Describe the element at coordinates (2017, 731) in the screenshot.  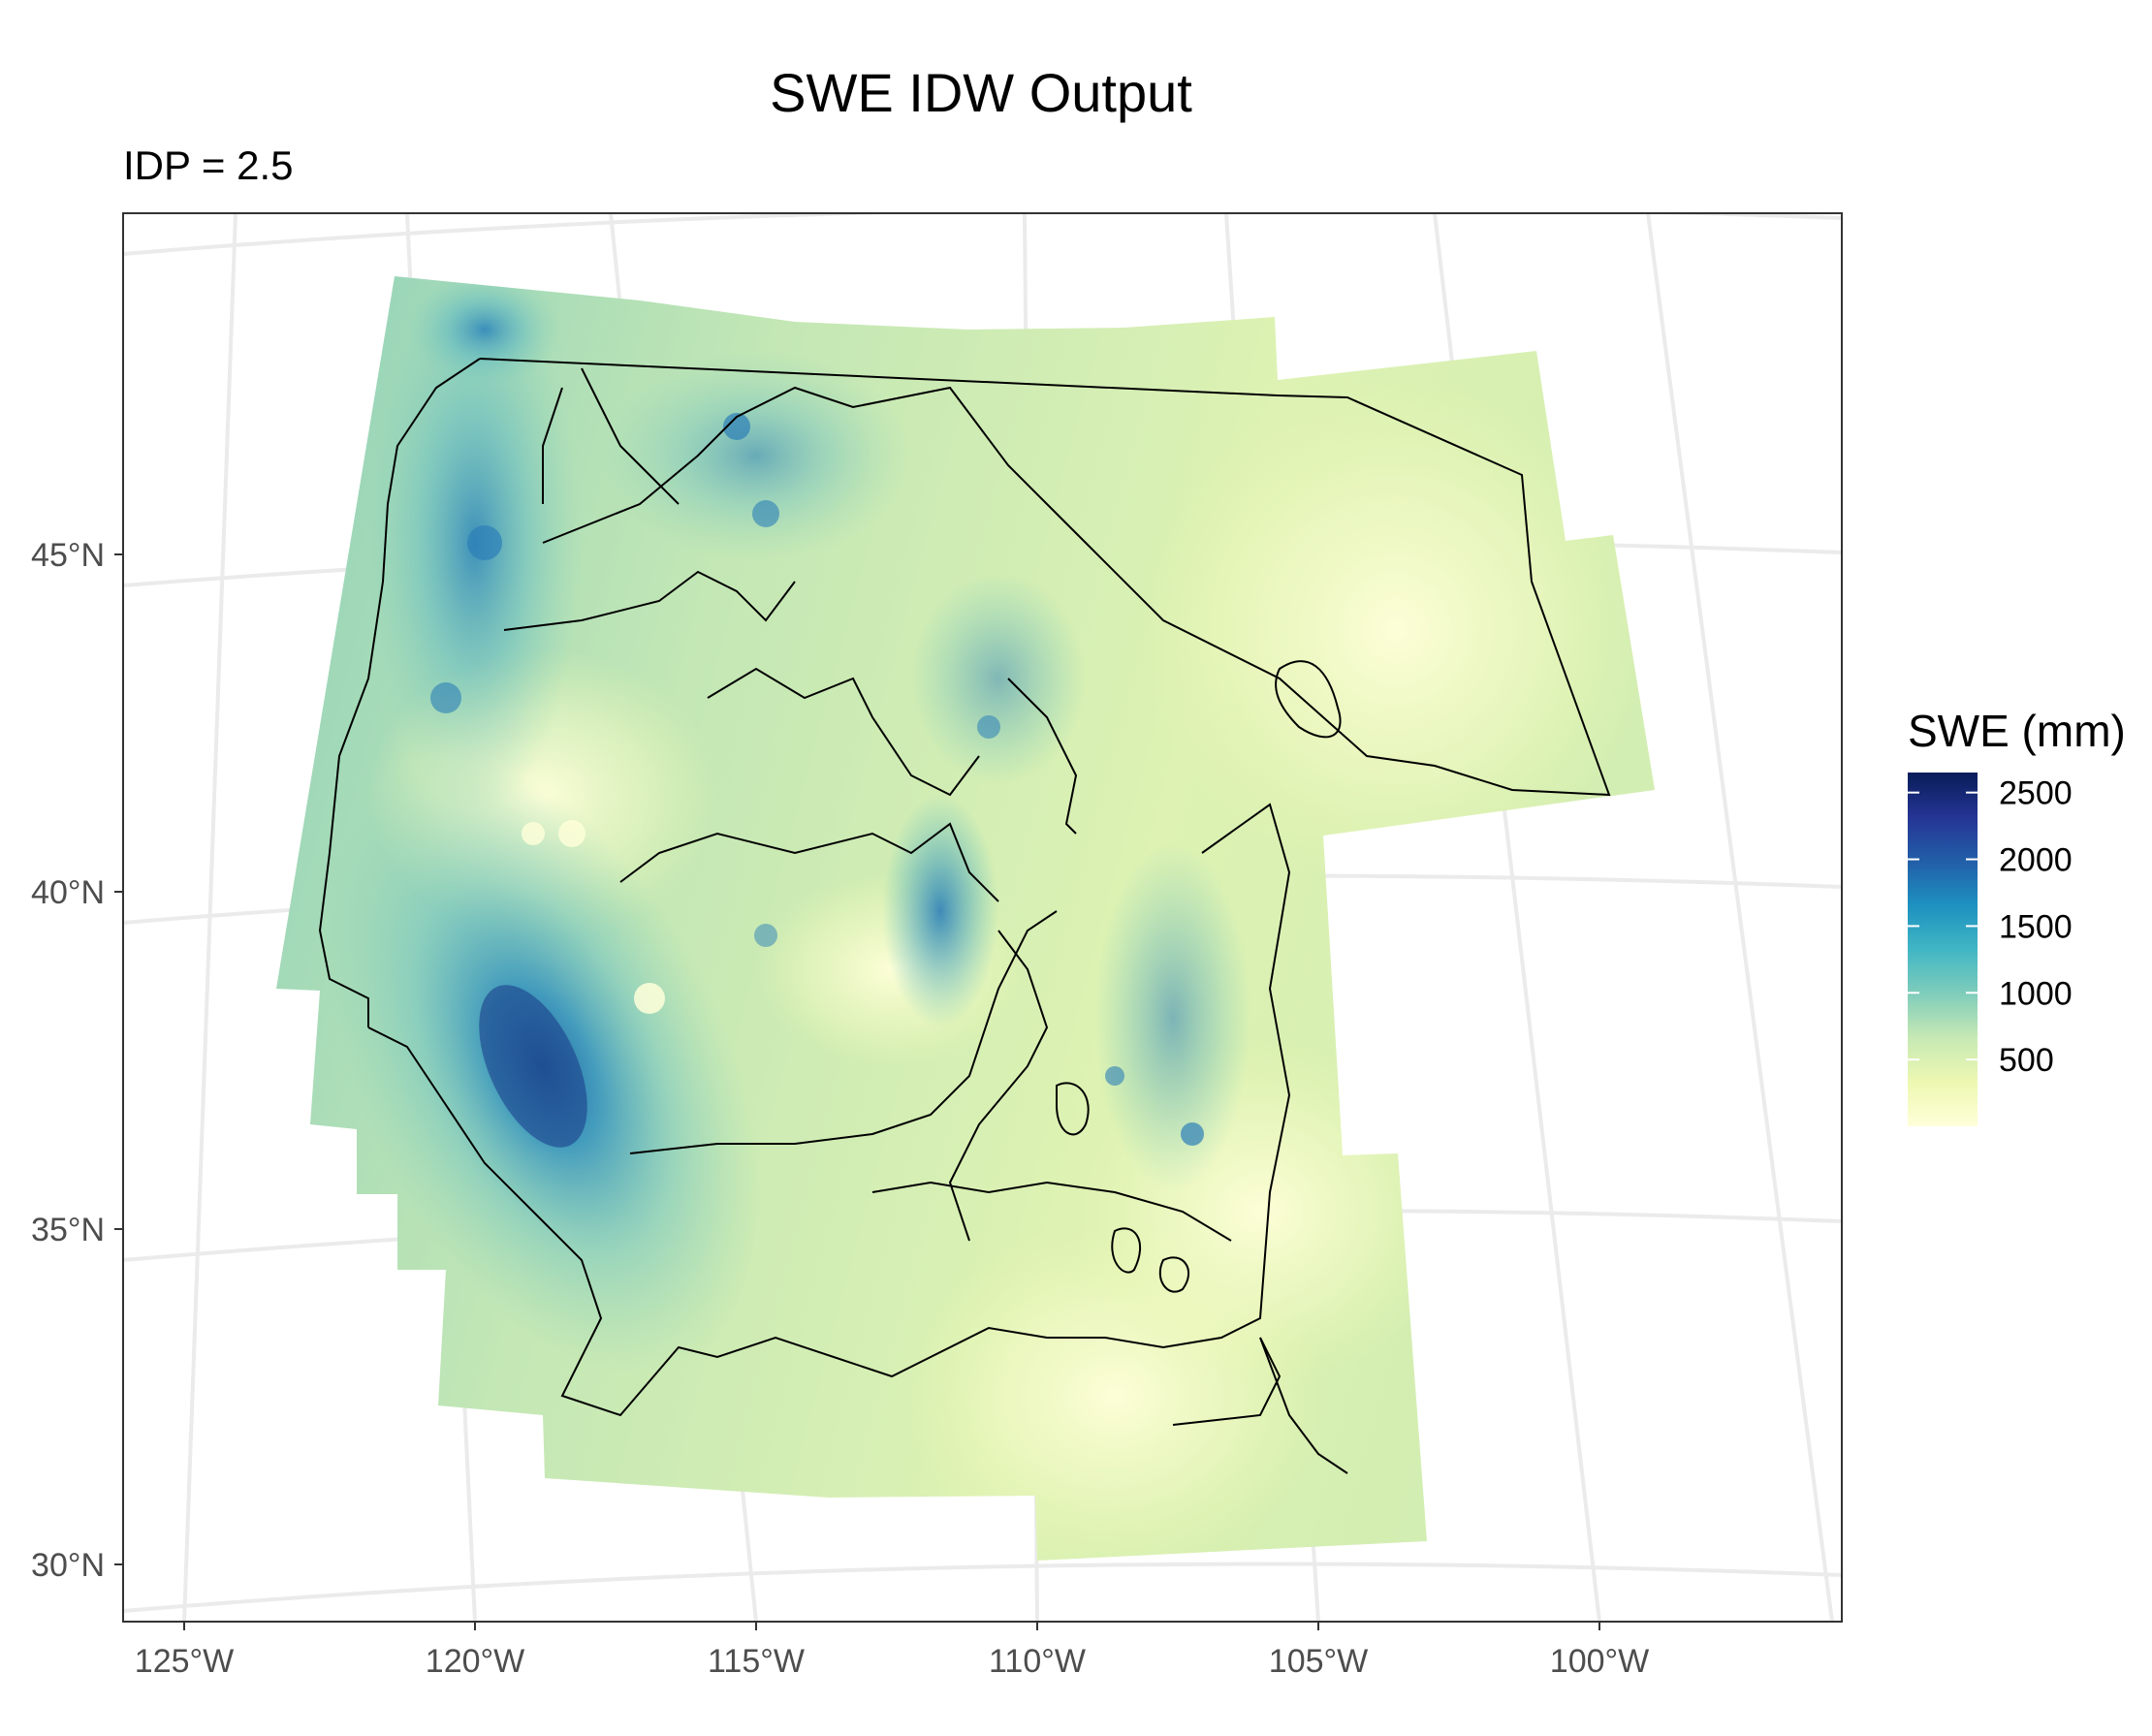
I see `legend-title: SWE (mm)` at that location.